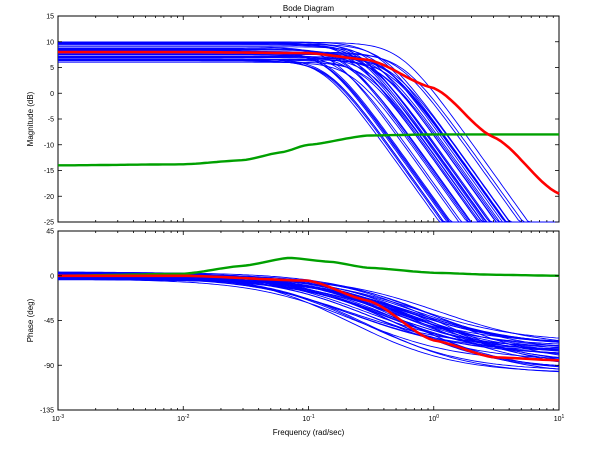 This screenshot has height=464, width=594. I want to click on x-tick-label: 10⁻¹, so click(308, 418).